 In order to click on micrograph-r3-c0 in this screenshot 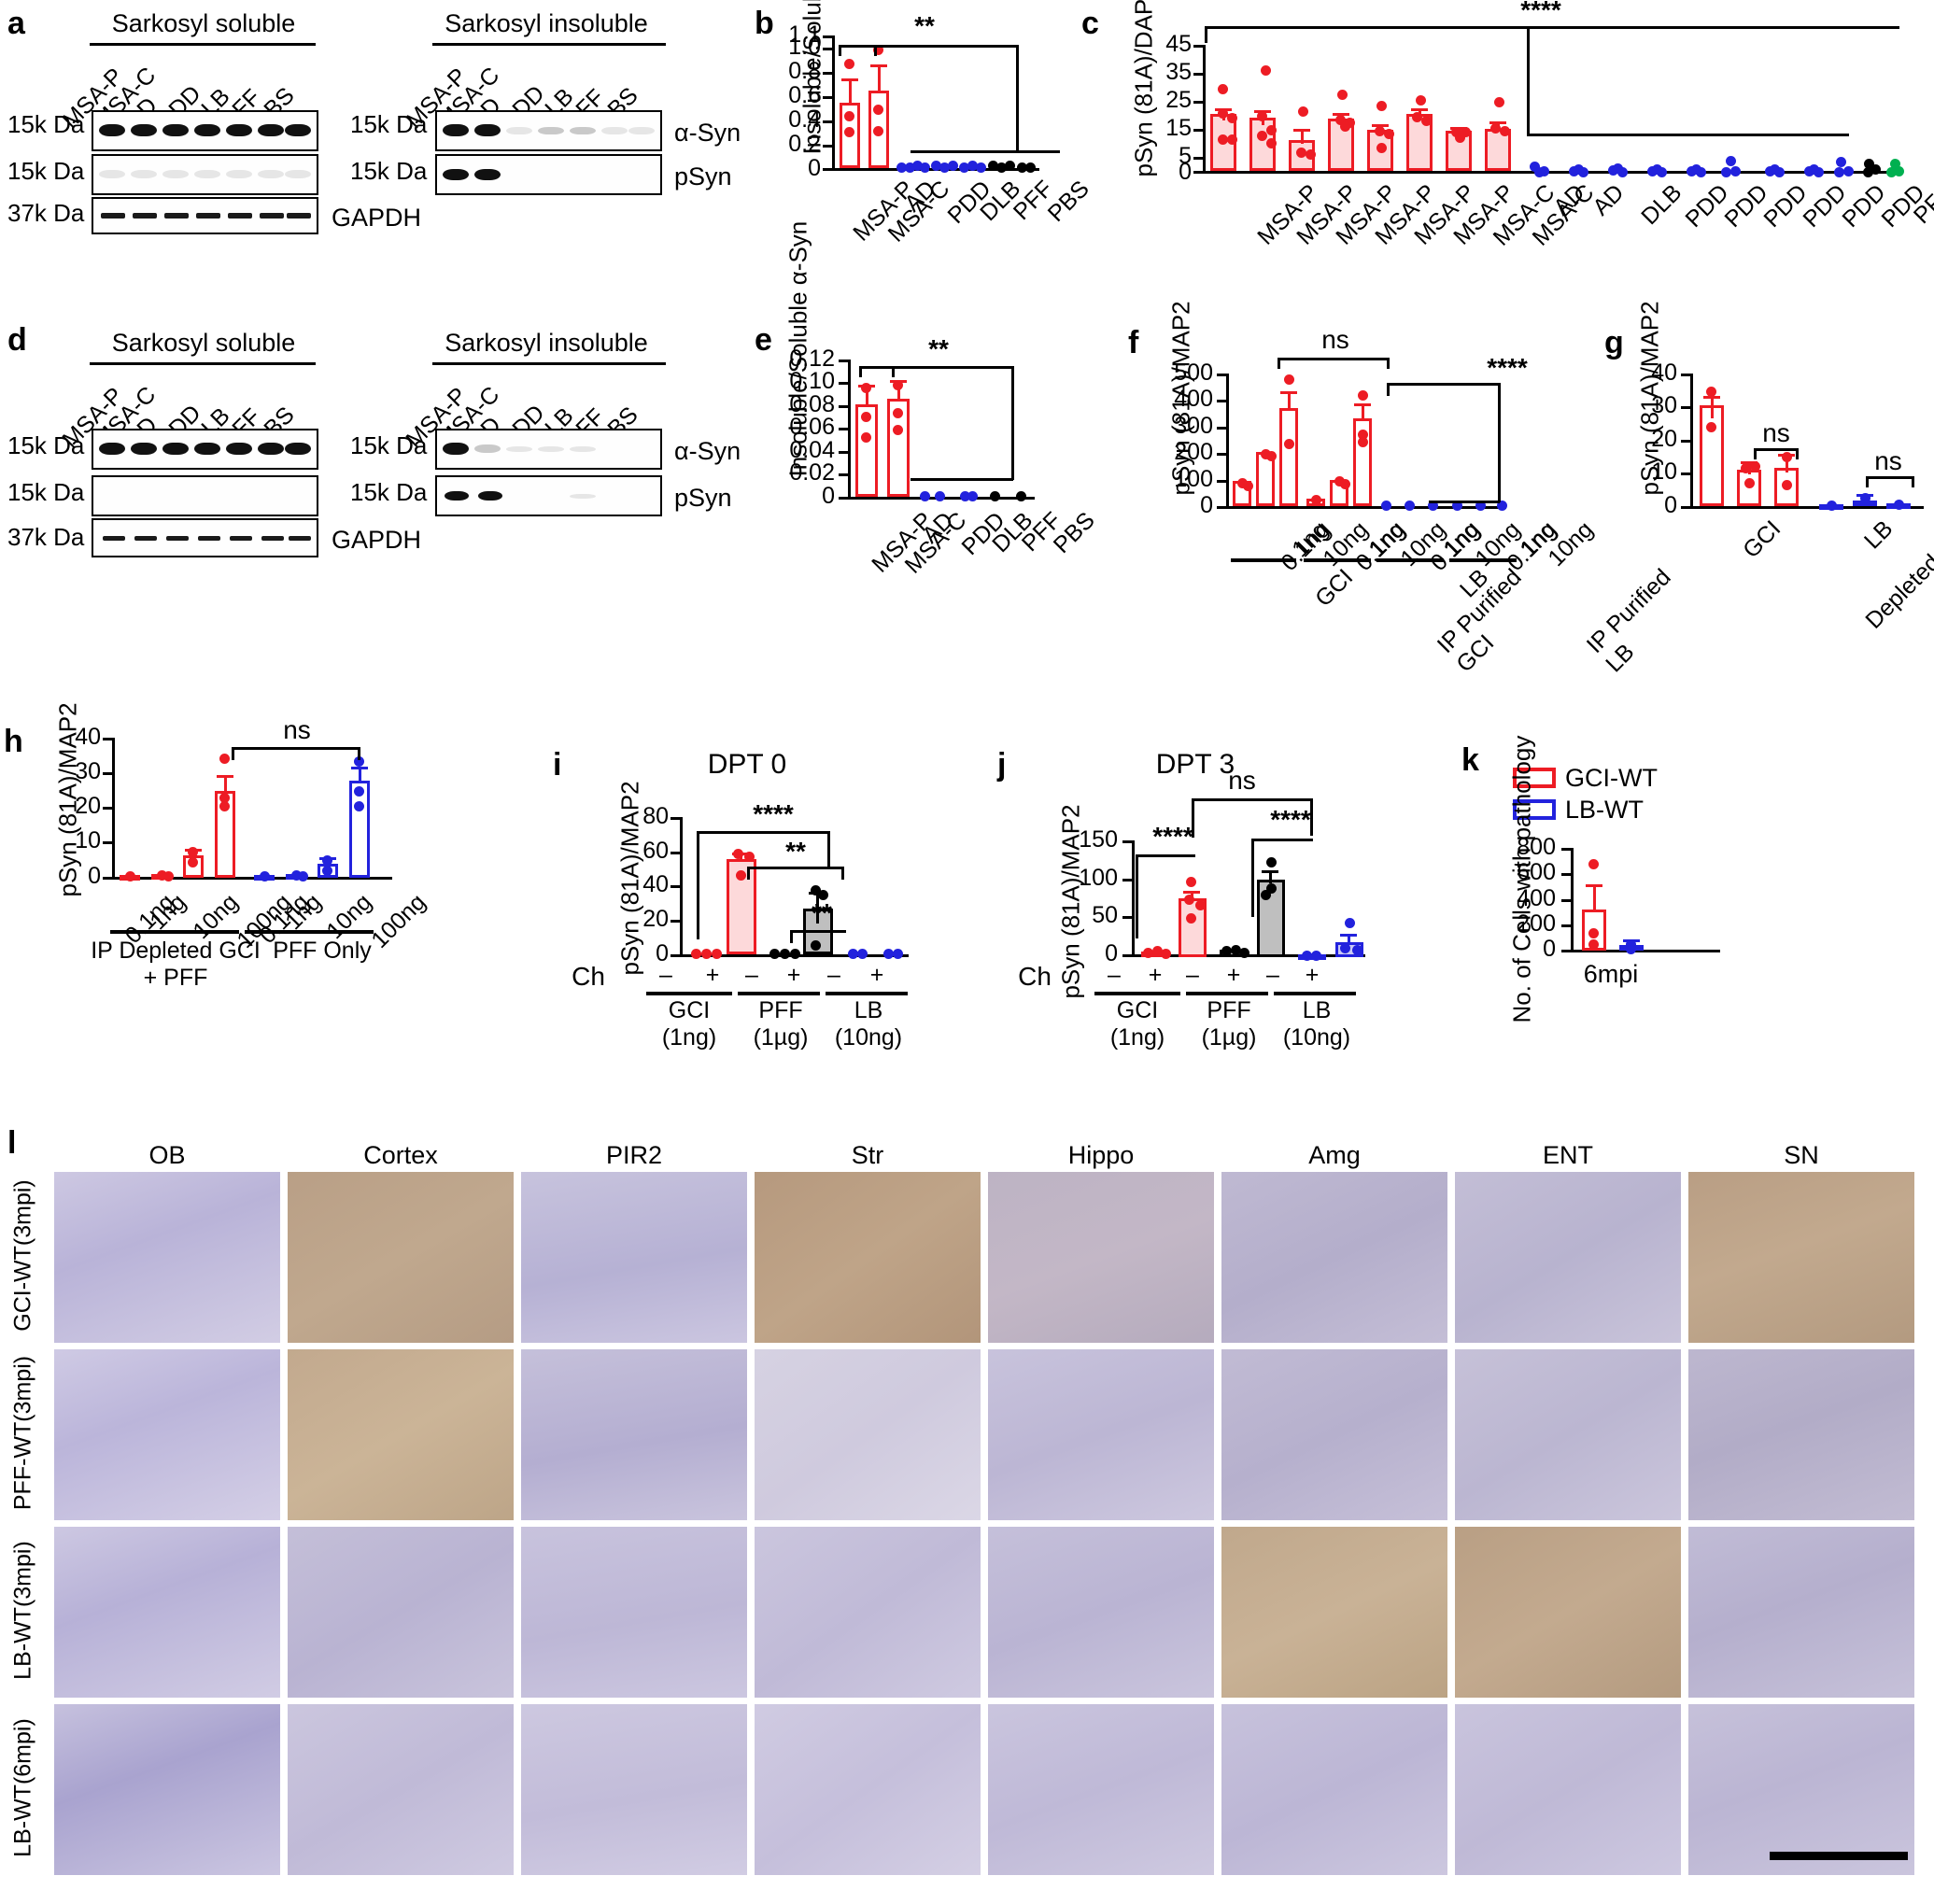, I will do `click(167, 1789)`.